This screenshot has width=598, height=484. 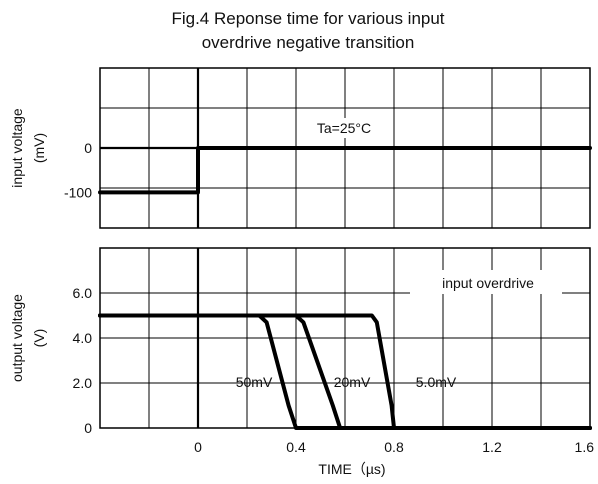 I want to click on input-step-trace, so click(x=345, y=170).